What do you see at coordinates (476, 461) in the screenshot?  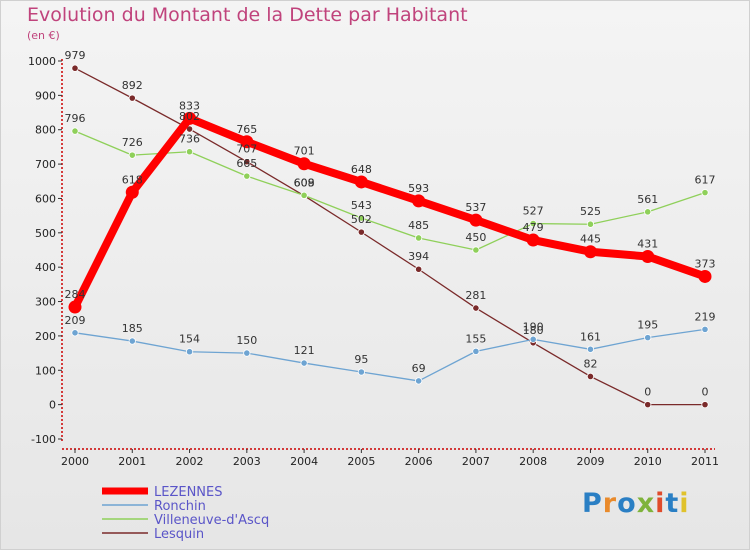 I see `x-tick-label: 2007` at bounding box center [476, 461].